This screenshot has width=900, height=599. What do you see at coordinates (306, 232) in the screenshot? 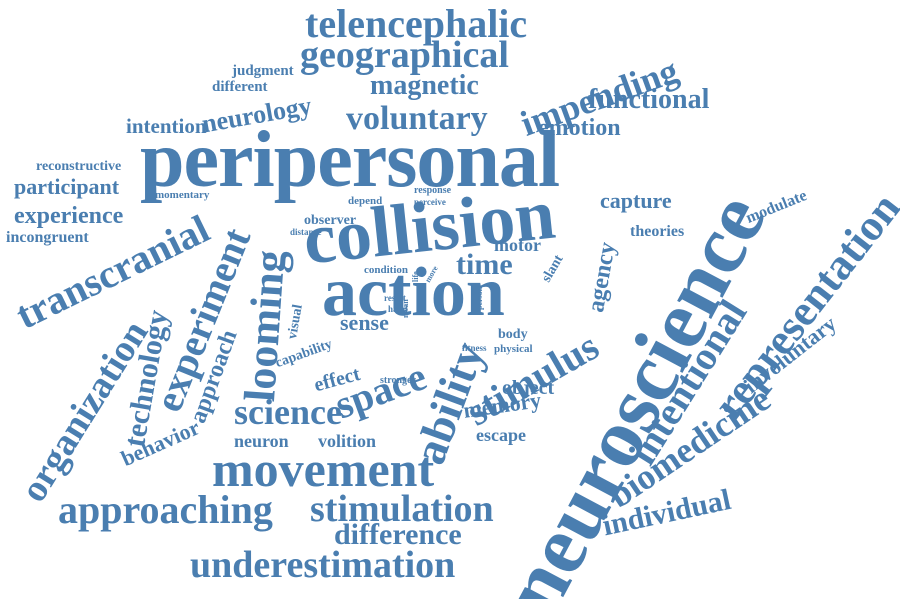
I see `word: distance` at bounding box center [306, 232].